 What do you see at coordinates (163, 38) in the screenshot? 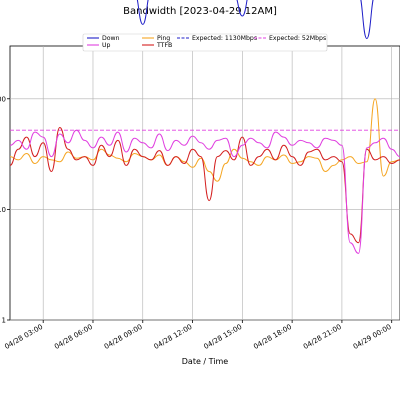
I see `legend-label: Ping` at bounding box center [163, 38].